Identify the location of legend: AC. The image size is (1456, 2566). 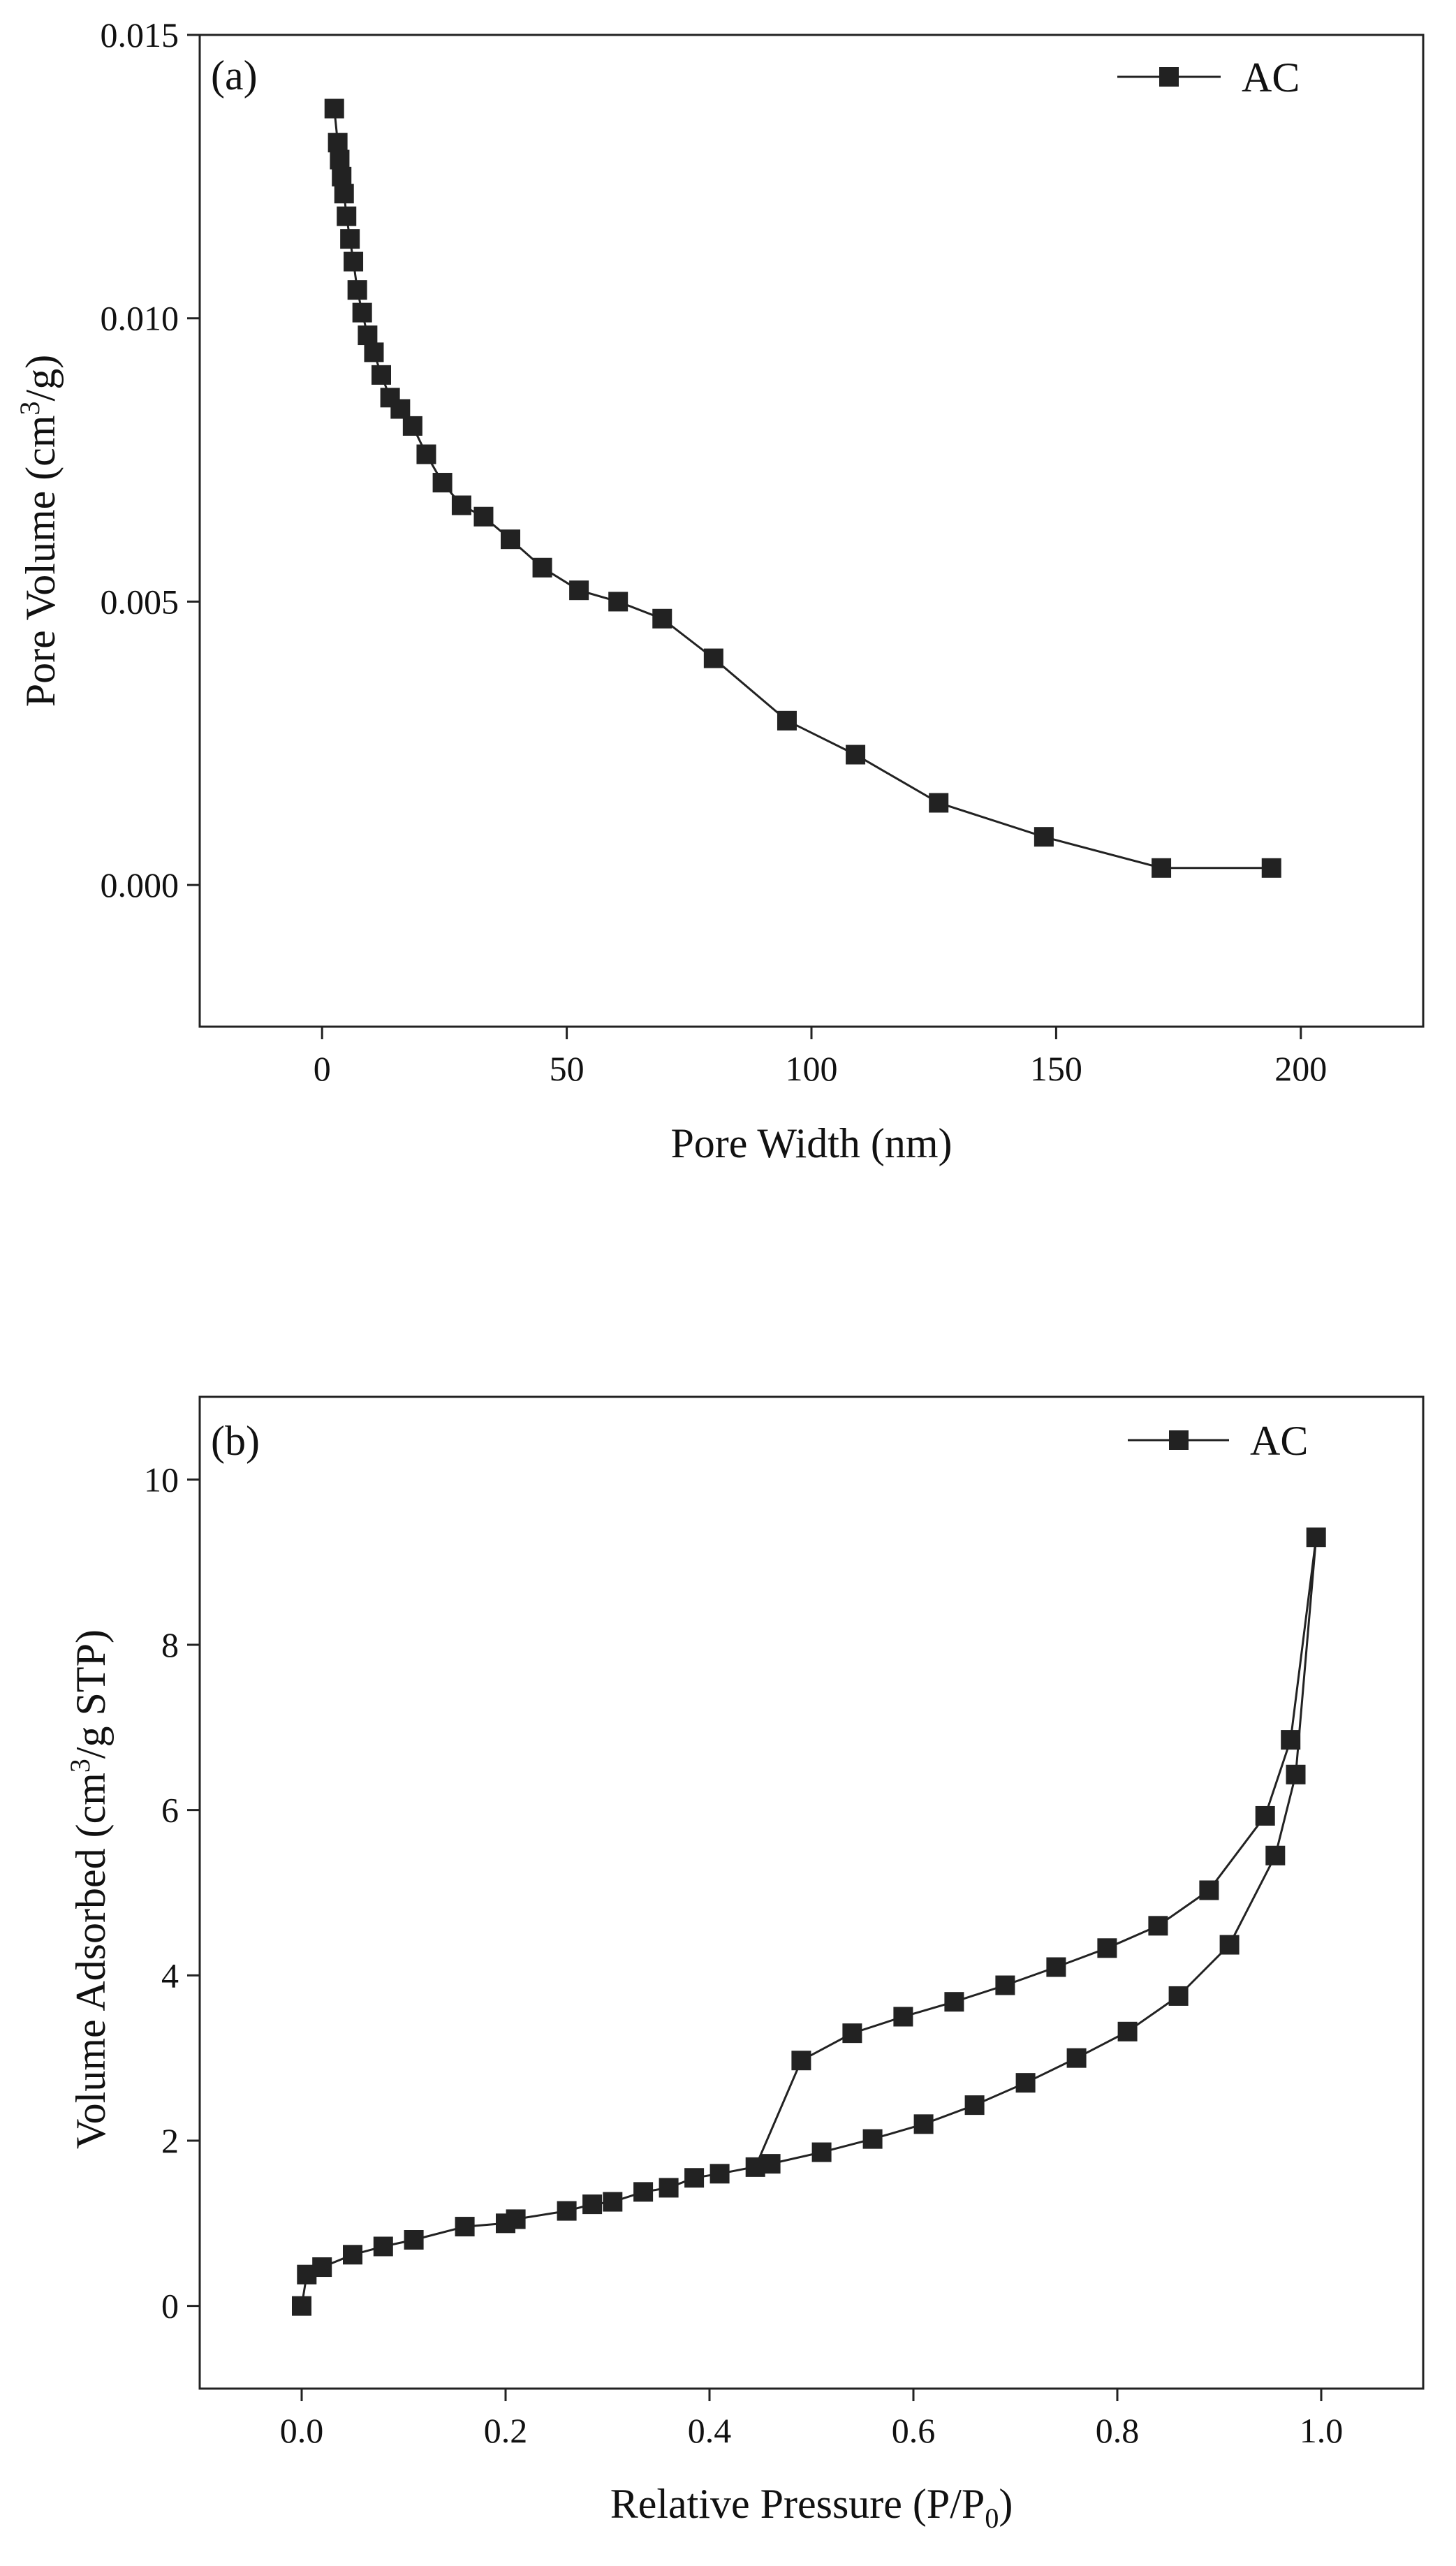
(1208, 77).